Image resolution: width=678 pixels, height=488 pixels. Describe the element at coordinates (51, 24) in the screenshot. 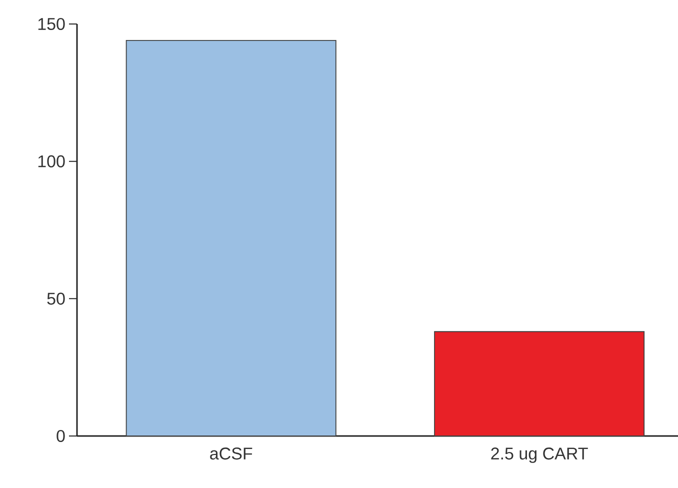

I see `y-tick-label: 150` at that location.